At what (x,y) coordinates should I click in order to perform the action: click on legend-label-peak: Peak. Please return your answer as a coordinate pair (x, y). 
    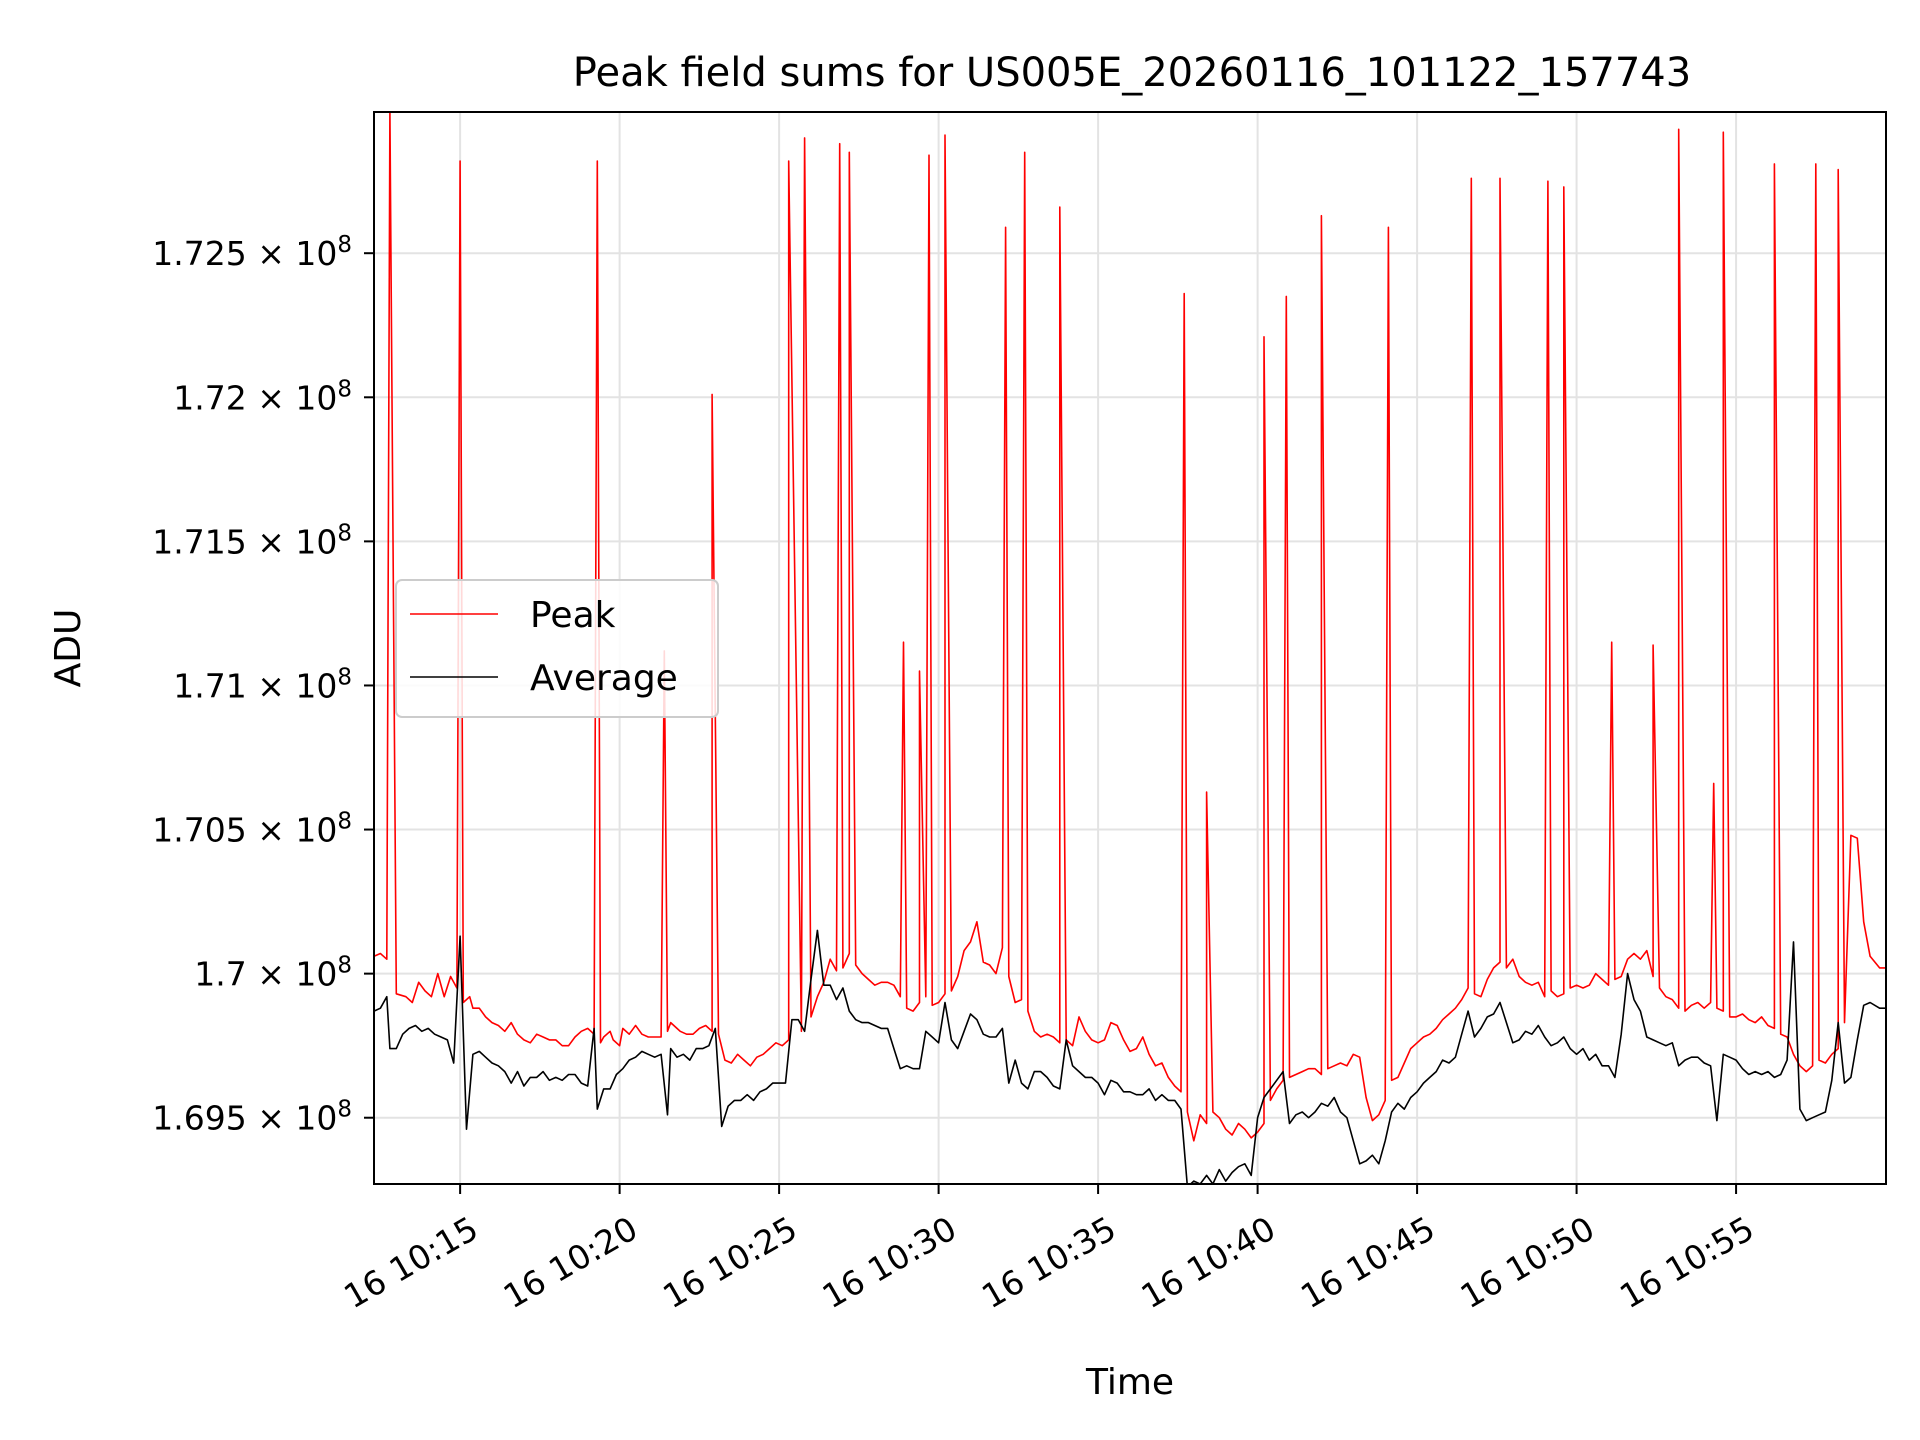
    Looking at the image, I should click on (573, 615).